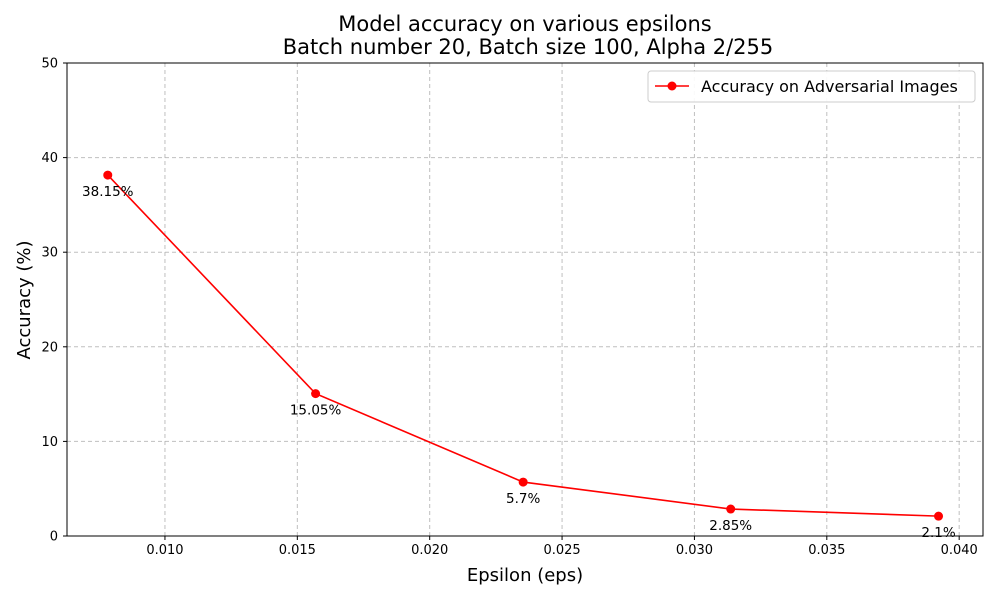 This screenshot has width=1000, height=600. I want to click on x-tick-label: 0.040, so click(959, 550).